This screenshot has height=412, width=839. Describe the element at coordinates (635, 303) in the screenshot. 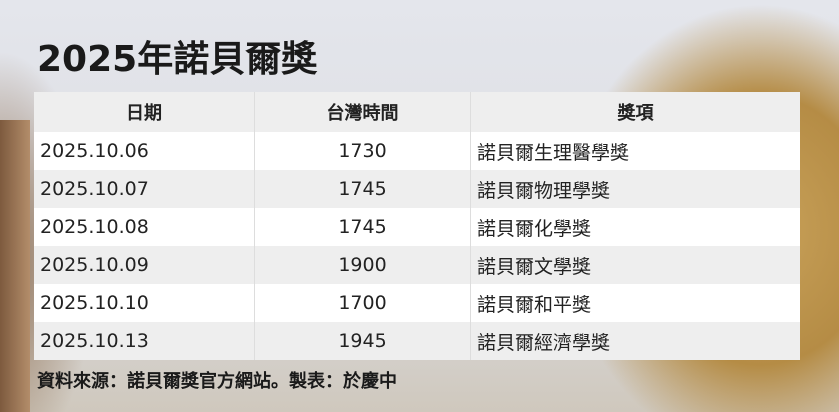

I see `cell-prize: 諾貝爾和平獎` at that location.